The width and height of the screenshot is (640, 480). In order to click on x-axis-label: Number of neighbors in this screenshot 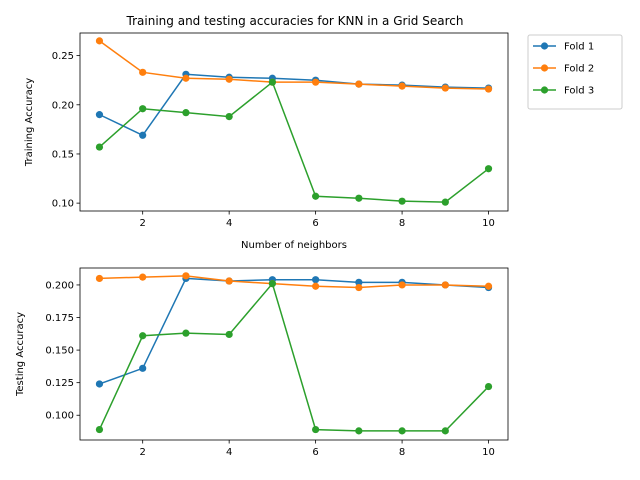, I will do `click(294, 245)`.